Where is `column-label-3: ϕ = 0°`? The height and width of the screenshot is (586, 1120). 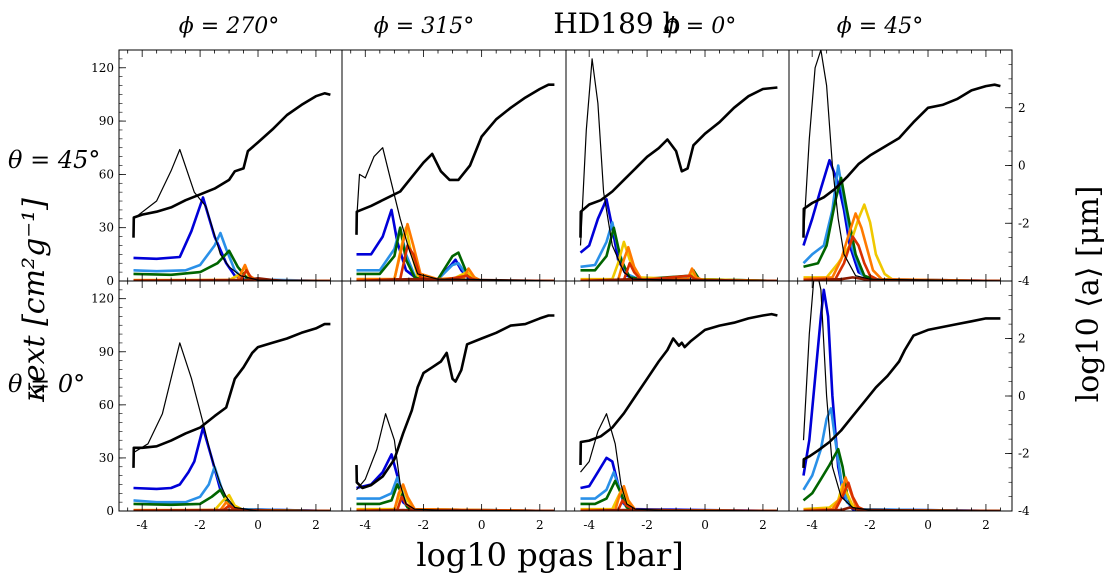
column-label-3: ϕ = 0° is located at coordinates (700, 26).